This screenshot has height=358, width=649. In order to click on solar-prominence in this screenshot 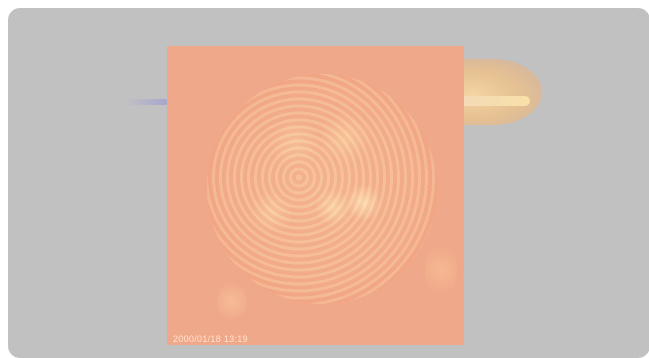, I will do `click(232, 301)`.